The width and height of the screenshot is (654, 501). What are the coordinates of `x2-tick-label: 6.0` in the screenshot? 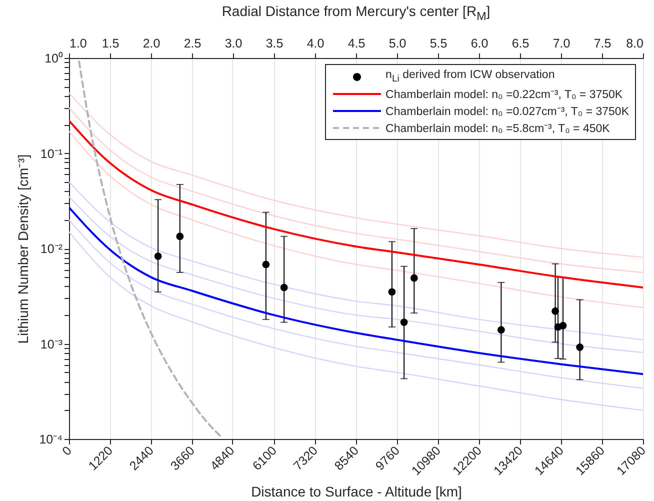 It's located at (479, 43).